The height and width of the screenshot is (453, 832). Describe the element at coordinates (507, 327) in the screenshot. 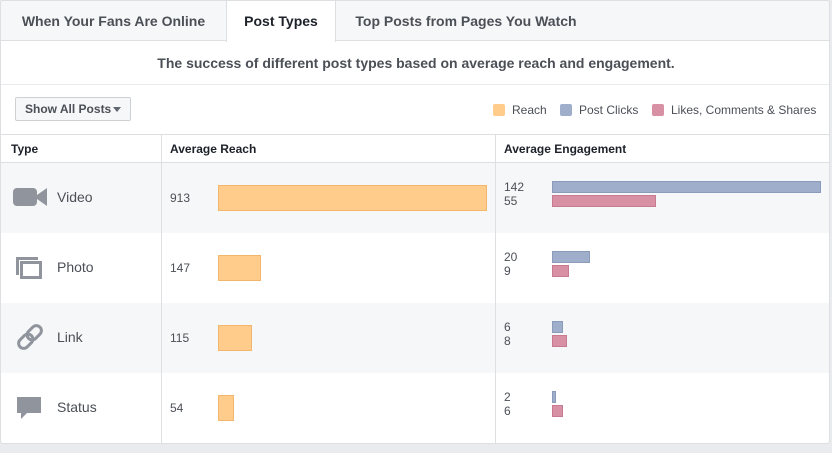

I see `post-clicks-value: 6` at that location.